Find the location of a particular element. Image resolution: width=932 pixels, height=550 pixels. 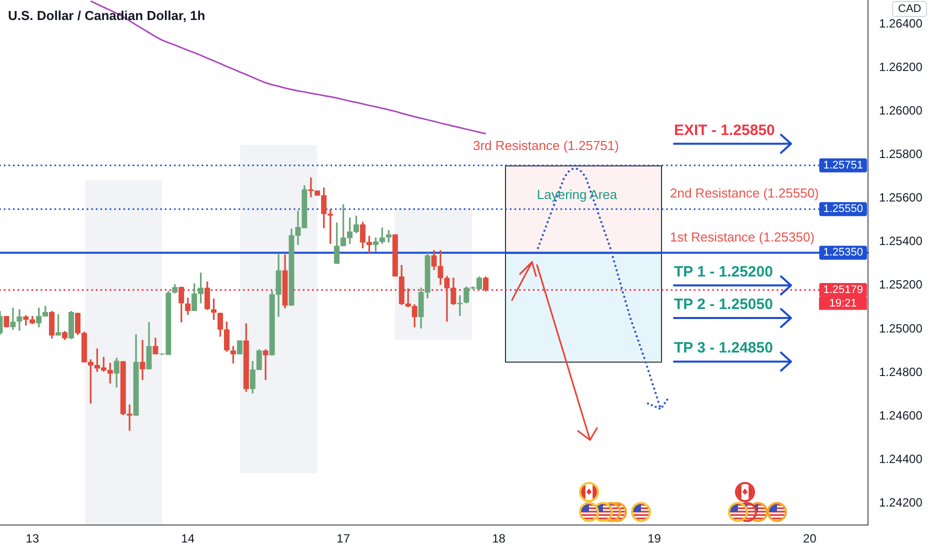

band-label: Layering Area is located at coordinates (577, 194).